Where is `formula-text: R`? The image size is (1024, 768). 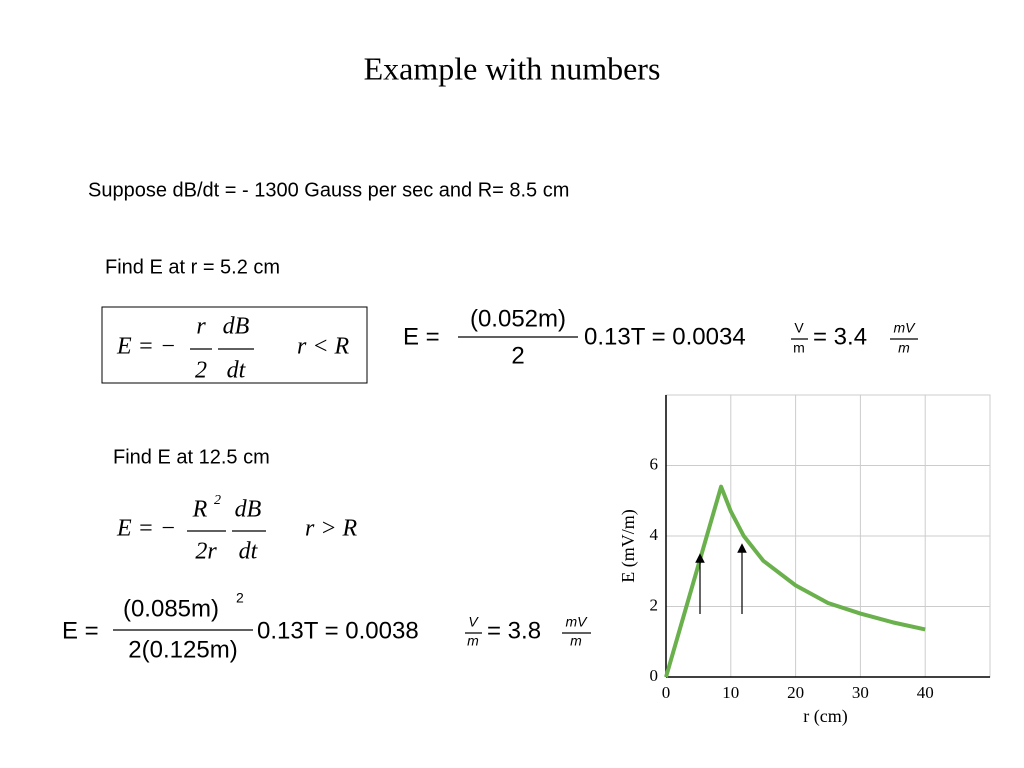
formula-text: R is located at coordinates (200, 510).